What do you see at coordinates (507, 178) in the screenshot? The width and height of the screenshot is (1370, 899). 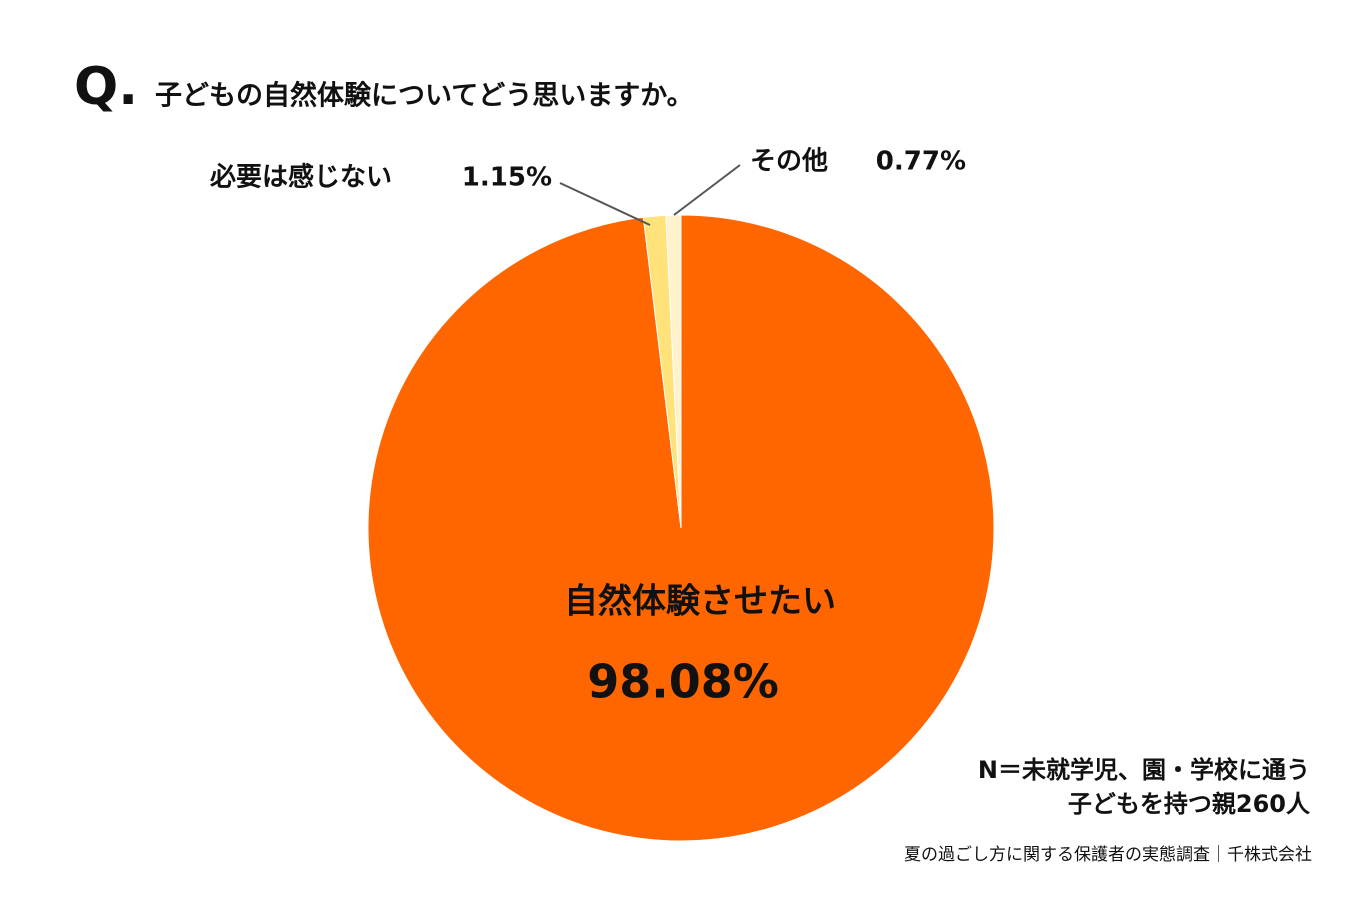 I see `value-label: 1.15%` at bounding box center [507, 178].